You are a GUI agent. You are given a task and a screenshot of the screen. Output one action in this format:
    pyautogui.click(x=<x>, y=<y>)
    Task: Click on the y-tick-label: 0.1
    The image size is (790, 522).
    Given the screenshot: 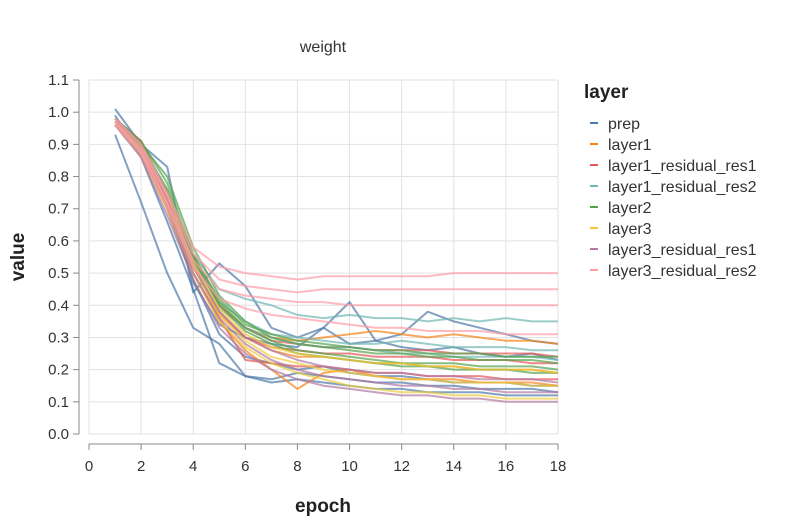 What is the action you would take?
    pyautogui.click(x=58, y=402)
    